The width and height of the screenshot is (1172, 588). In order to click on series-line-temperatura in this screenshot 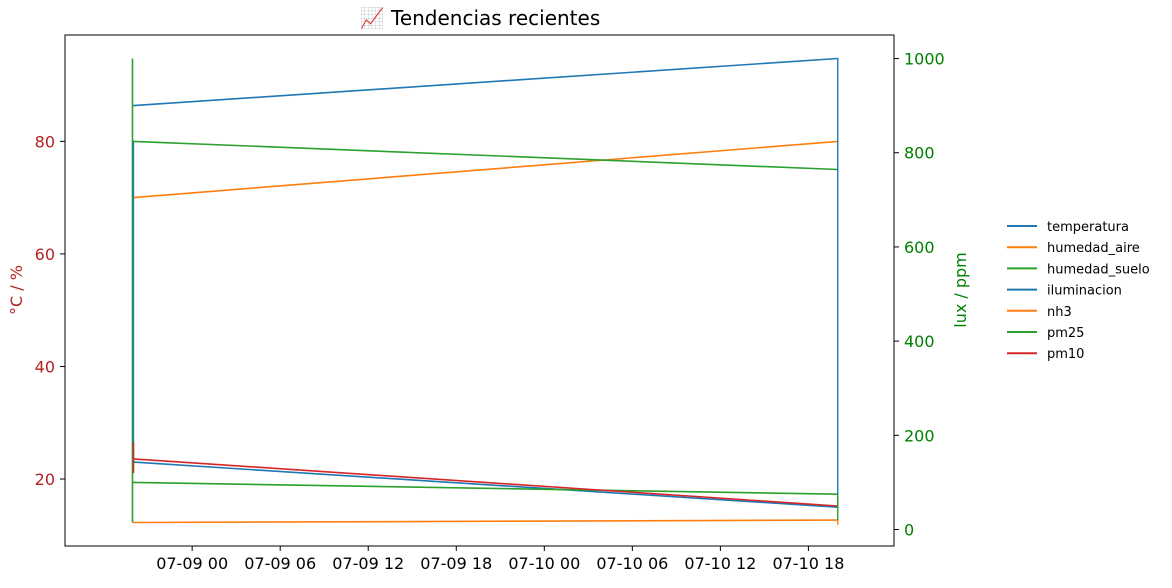, I will do `click(485, 484)`.